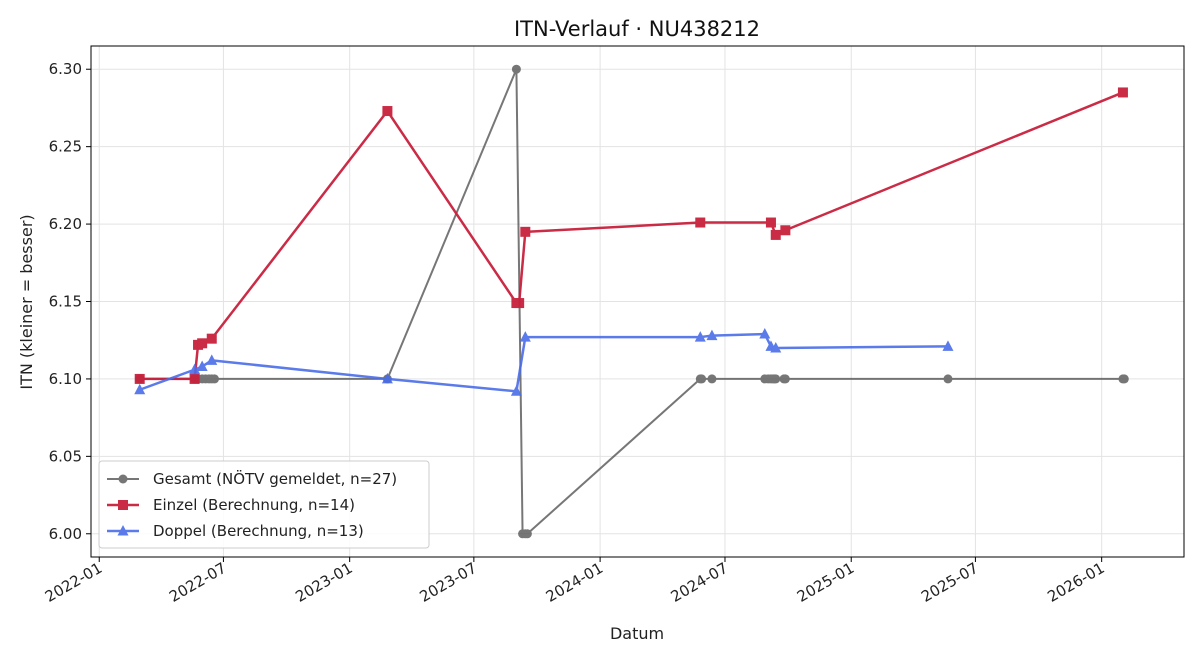 The height and width of the screenshot is (660, 1200). Describe the element at coordinates (65, 534) in the screenshot. I see `y-tick-label: 6.00` at that location.